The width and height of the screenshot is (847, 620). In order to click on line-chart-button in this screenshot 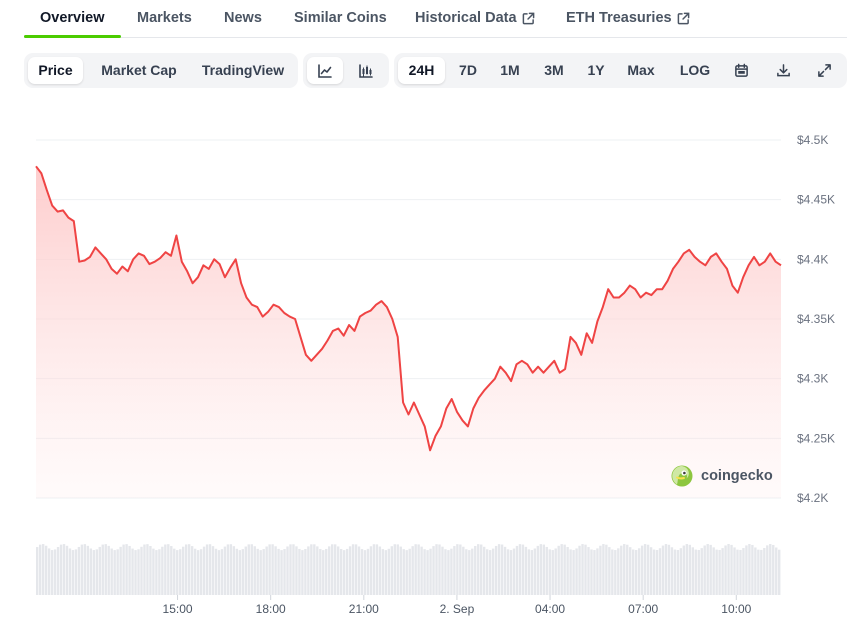, I will do `click(325, 70)`.